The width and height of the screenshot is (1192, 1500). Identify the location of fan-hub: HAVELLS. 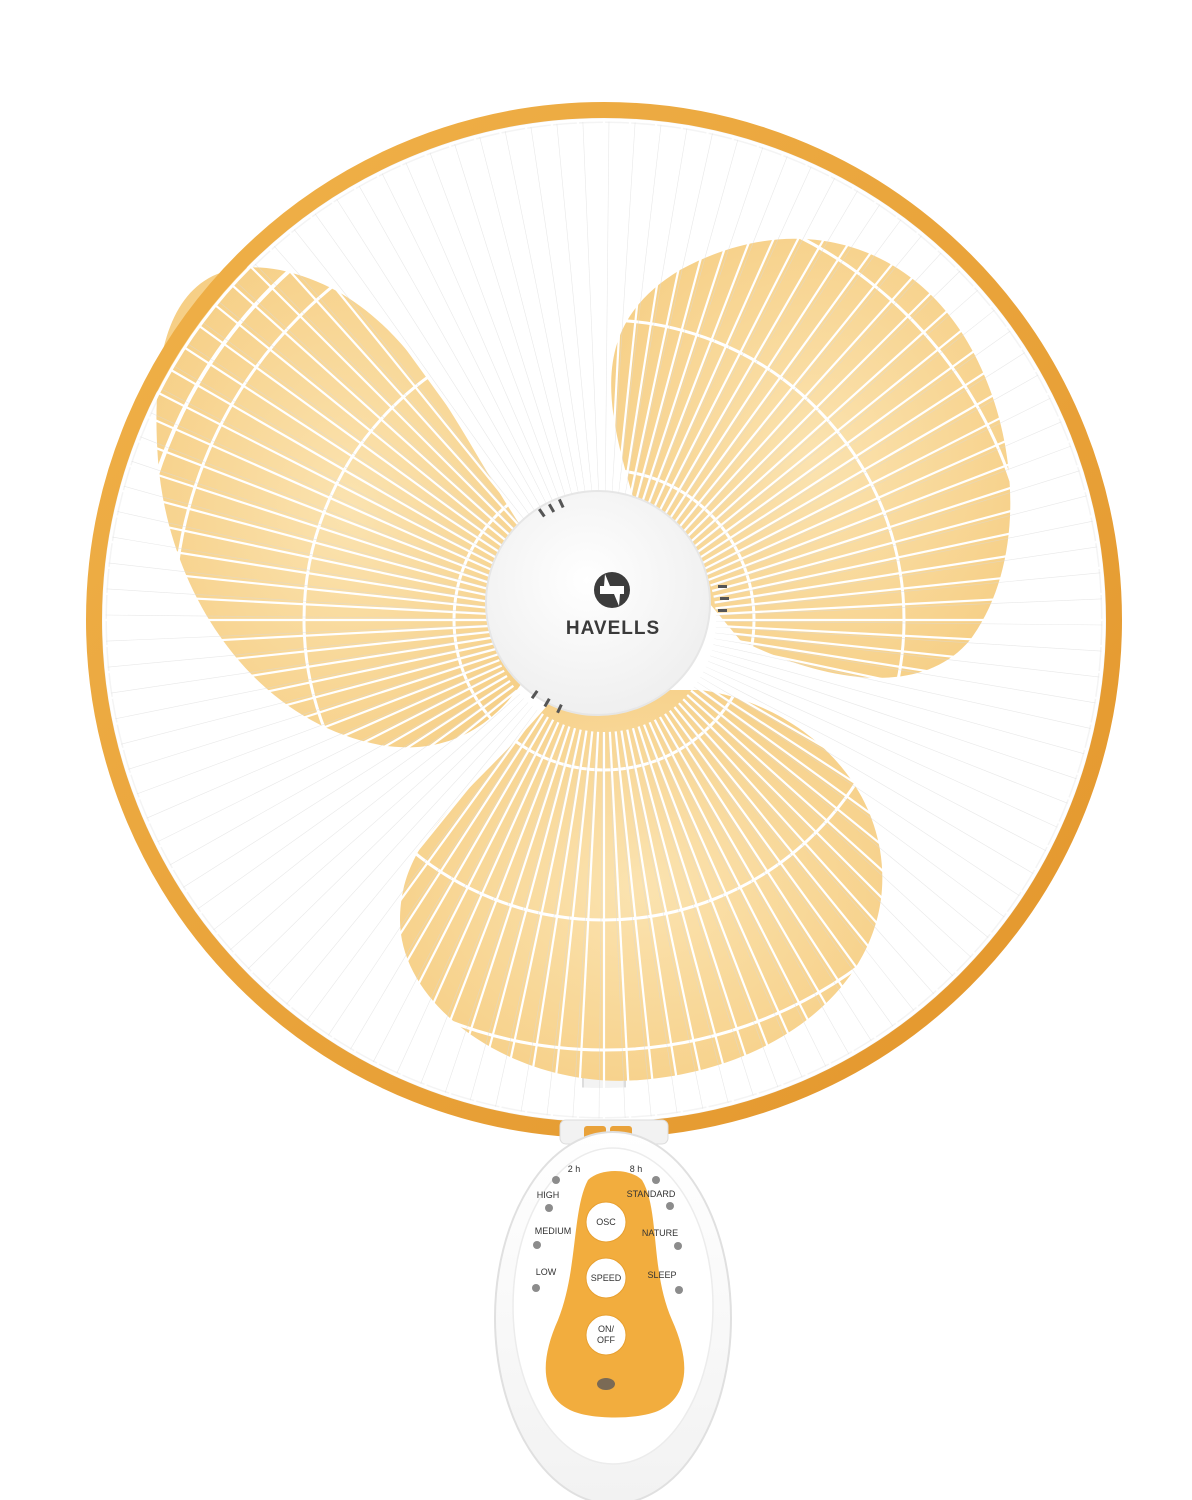
(607, 603).